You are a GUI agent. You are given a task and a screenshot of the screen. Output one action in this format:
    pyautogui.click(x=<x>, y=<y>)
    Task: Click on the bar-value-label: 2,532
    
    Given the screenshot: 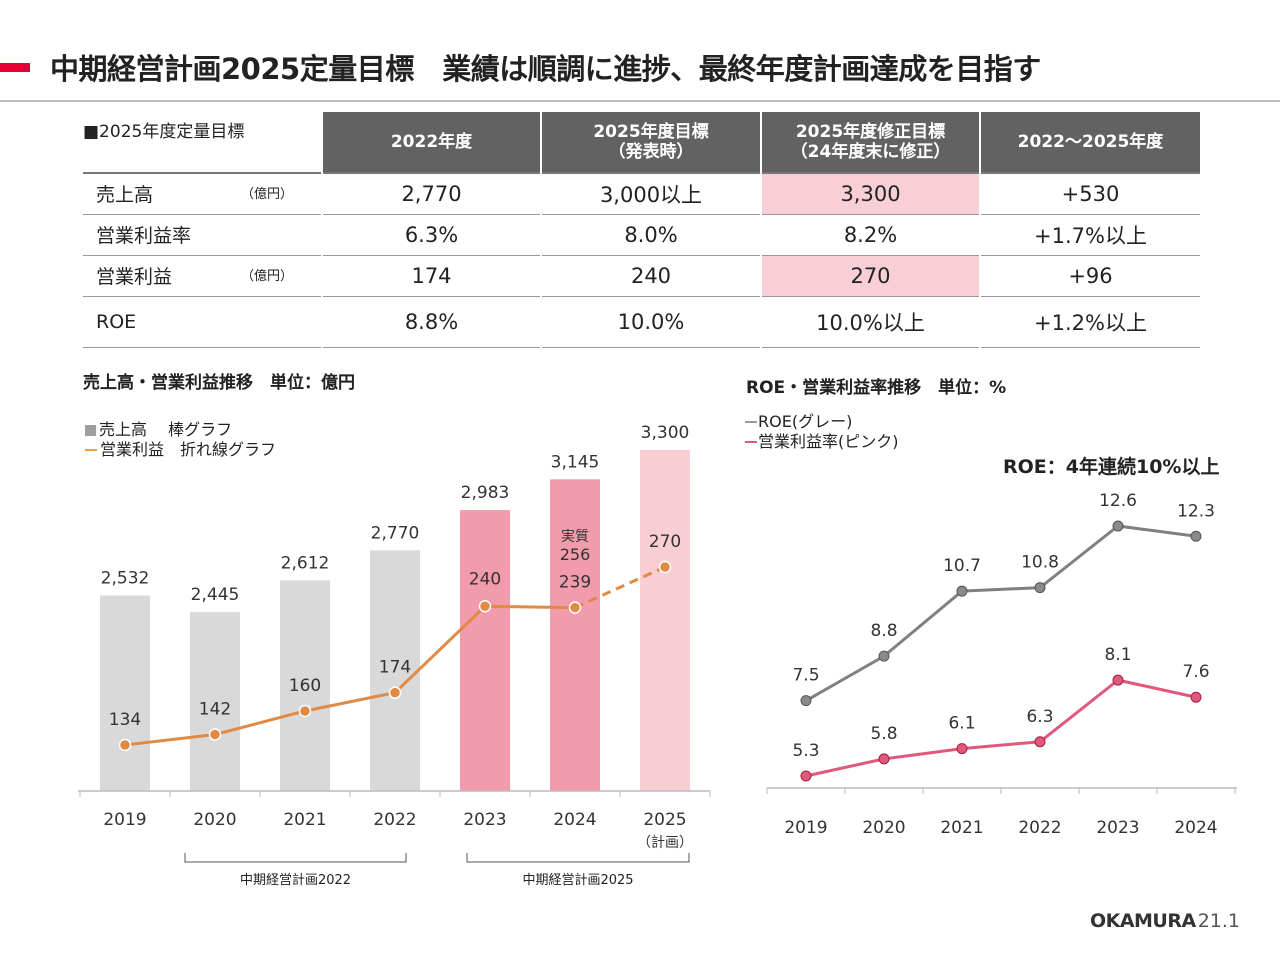 What is the action you would take?
    pyautogui.click(x=125, y=578)
    